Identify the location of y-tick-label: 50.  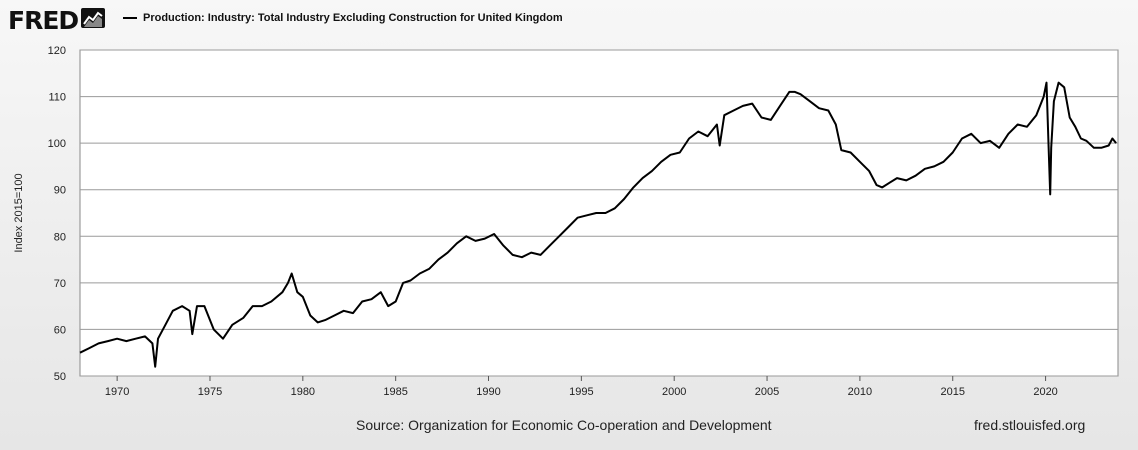
(60, 377).